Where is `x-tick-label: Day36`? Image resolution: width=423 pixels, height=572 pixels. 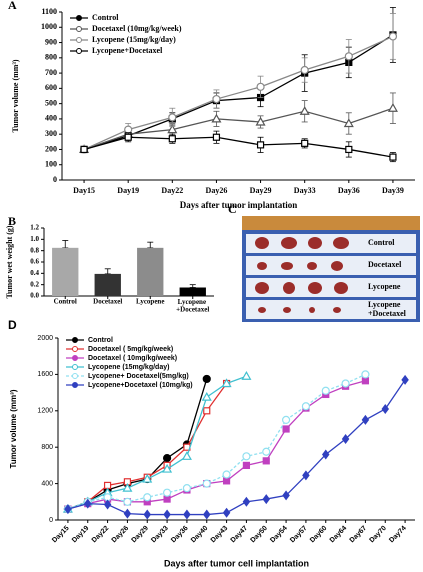
x-tick-label: Day36 is located at coordinates (349, 190).